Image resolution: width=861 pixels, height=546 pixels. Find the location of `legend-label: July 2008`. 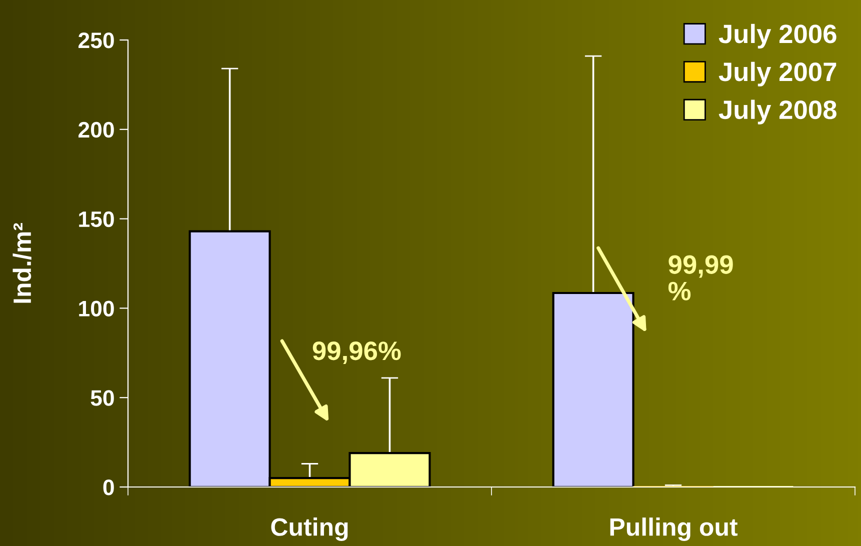

legend-label: July 2008 is located at coordinates (777, 112).